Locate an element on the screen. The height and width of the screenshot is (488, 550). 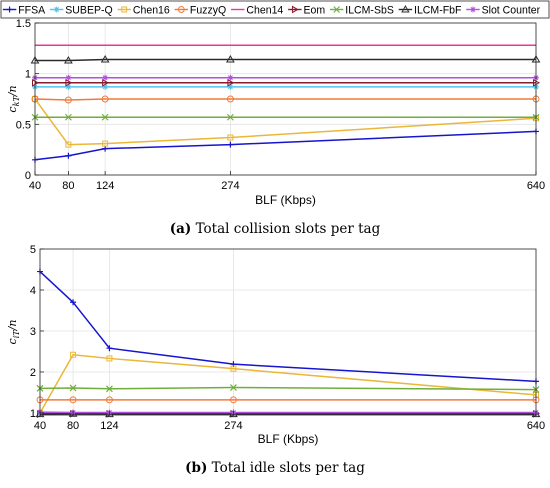
y-tick-label: 2 is located at coordinates (33, 373).